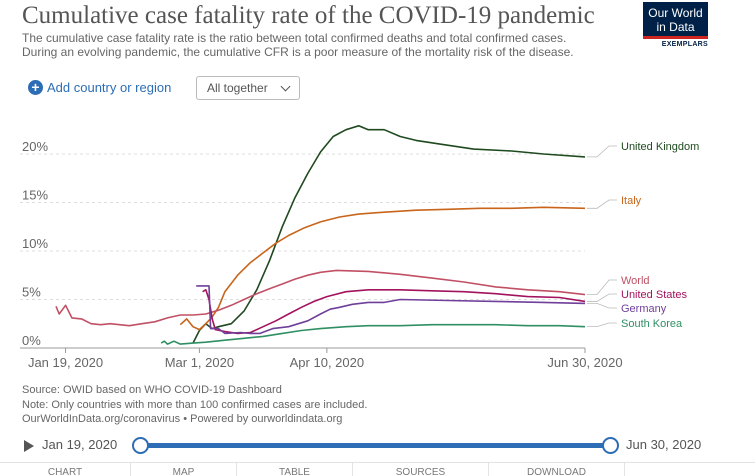 This screenshot has height=476, width=755. I want to click on timeline-end-handle, so click(610, 445).